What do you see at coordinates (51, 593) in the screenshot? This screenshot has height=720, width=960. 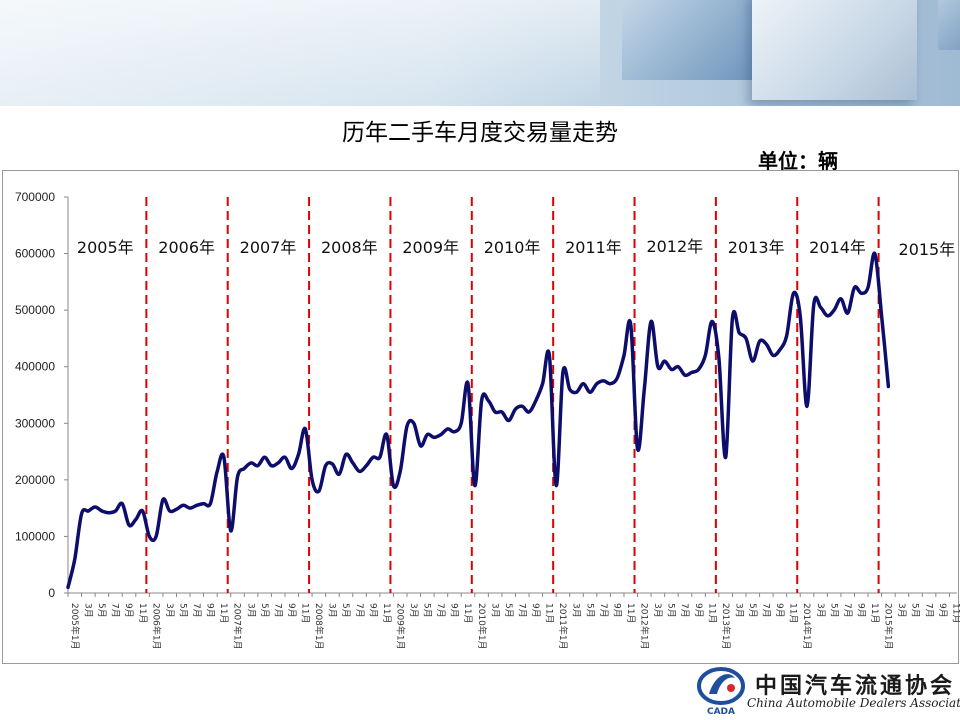 I see `y-tick-label: 0` at bounding box center [51, 593].